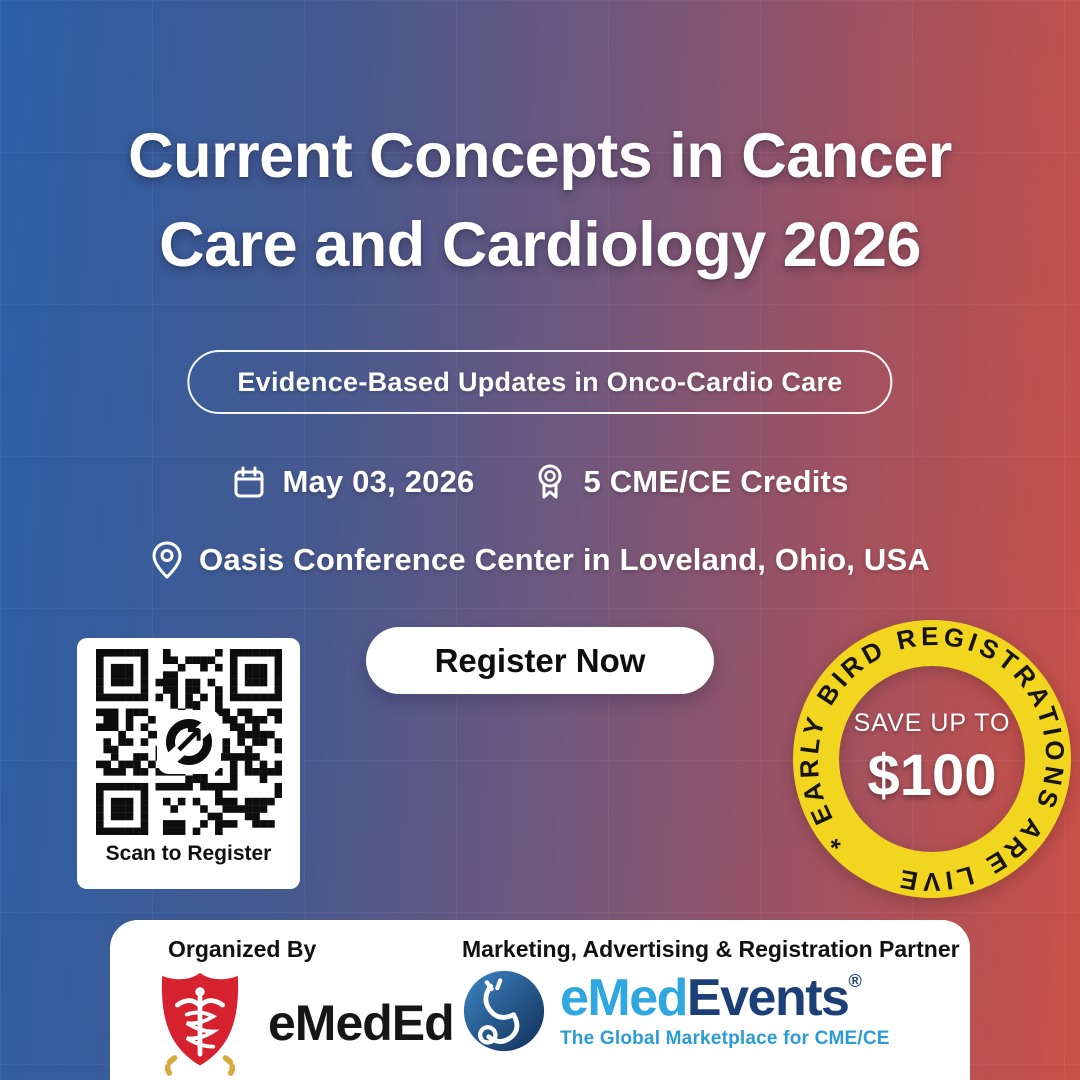  What do you see at coordinates (361, 1023) in the screenshot?
I see `organizer-name: eMedEd` at bounding box center [361, 1023].